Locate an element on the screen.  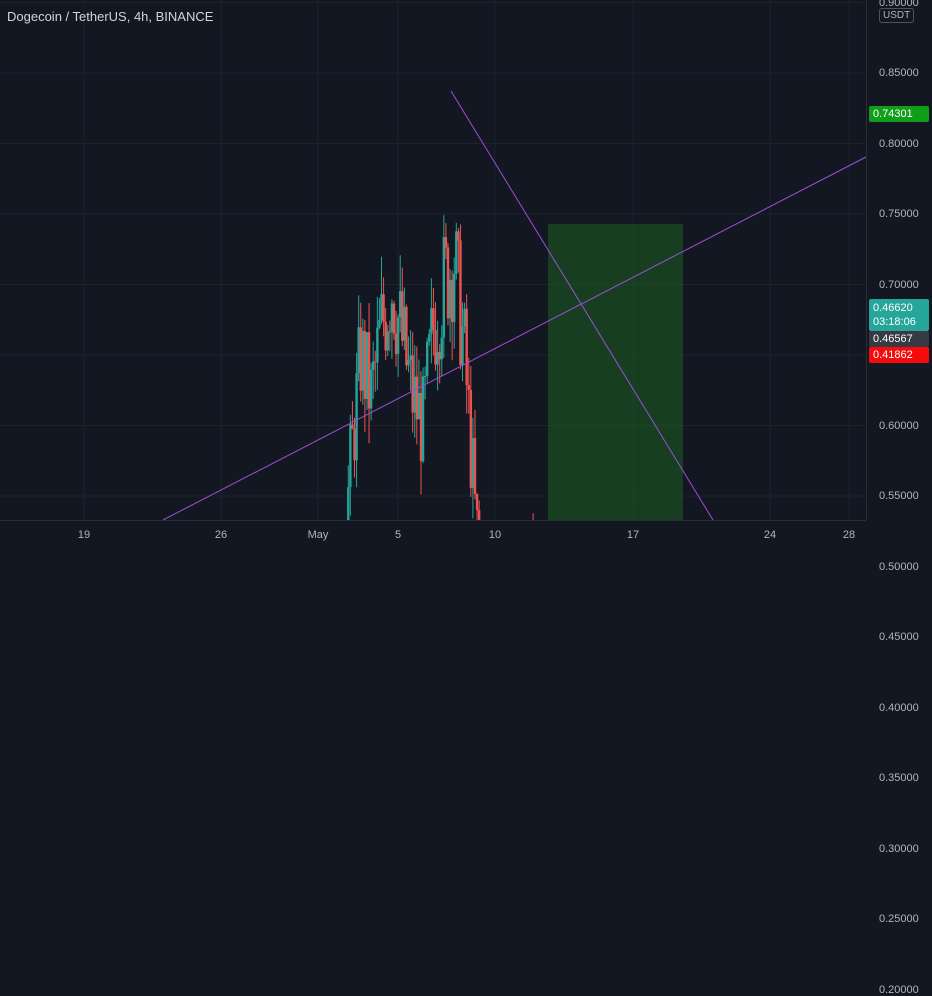
time-tick-label: 10 is located at coordinates (495, 535).